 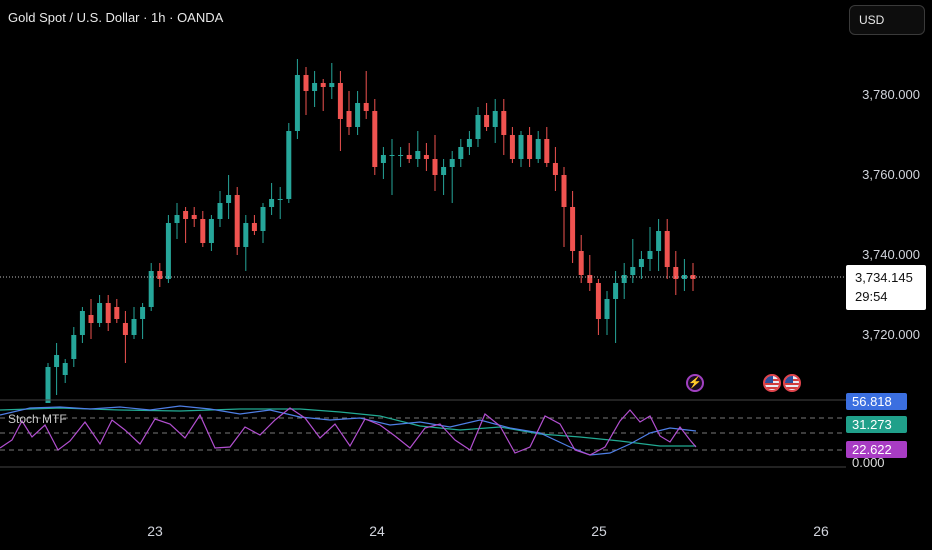 I want to click on price-axis-label: 3,740.000, so click(x=891, y=254).